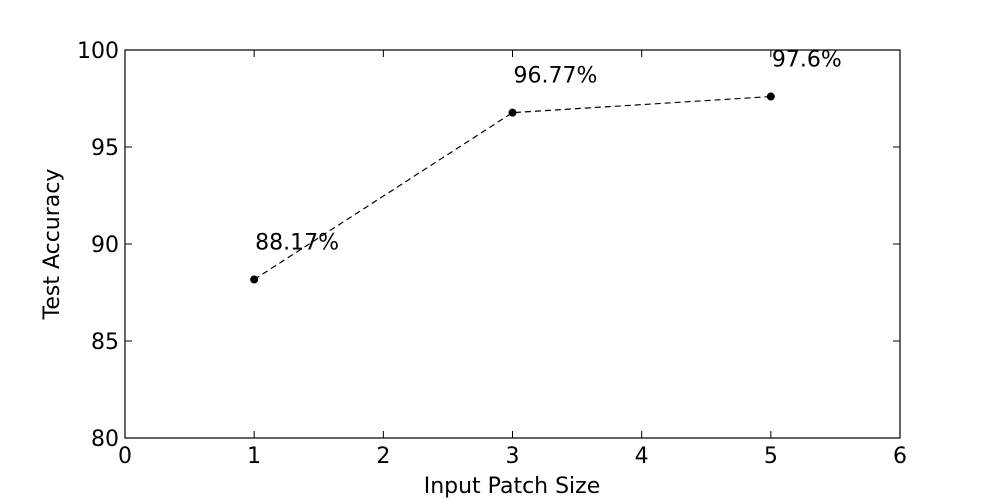 The width and height of the screenshot is (1000, 500). Describe the element at coordinates (105, 148) in the screenshot. I see `y-tick-label: 95` at that location.